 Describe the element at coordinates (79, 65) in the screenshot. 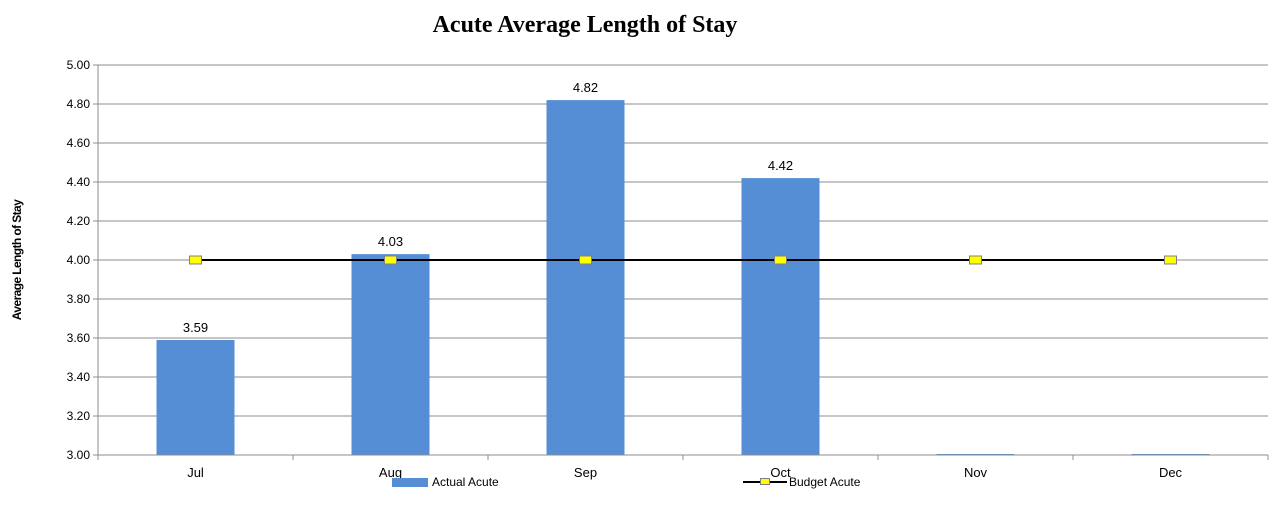

I see `y-tick-label: 5.00` at that location.